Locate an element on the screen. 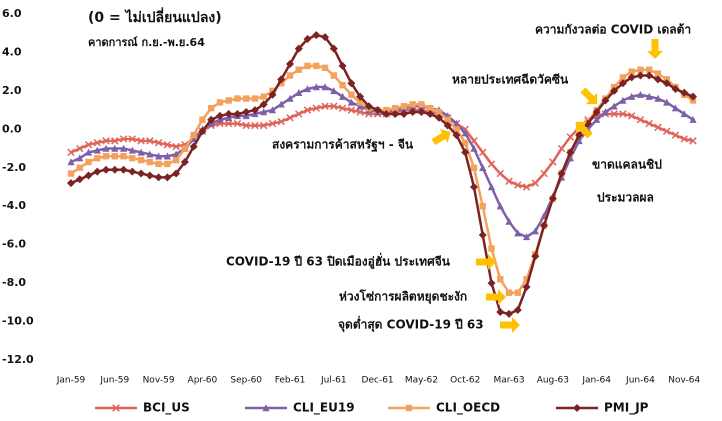  arrow is located at coordinates (496, 297).